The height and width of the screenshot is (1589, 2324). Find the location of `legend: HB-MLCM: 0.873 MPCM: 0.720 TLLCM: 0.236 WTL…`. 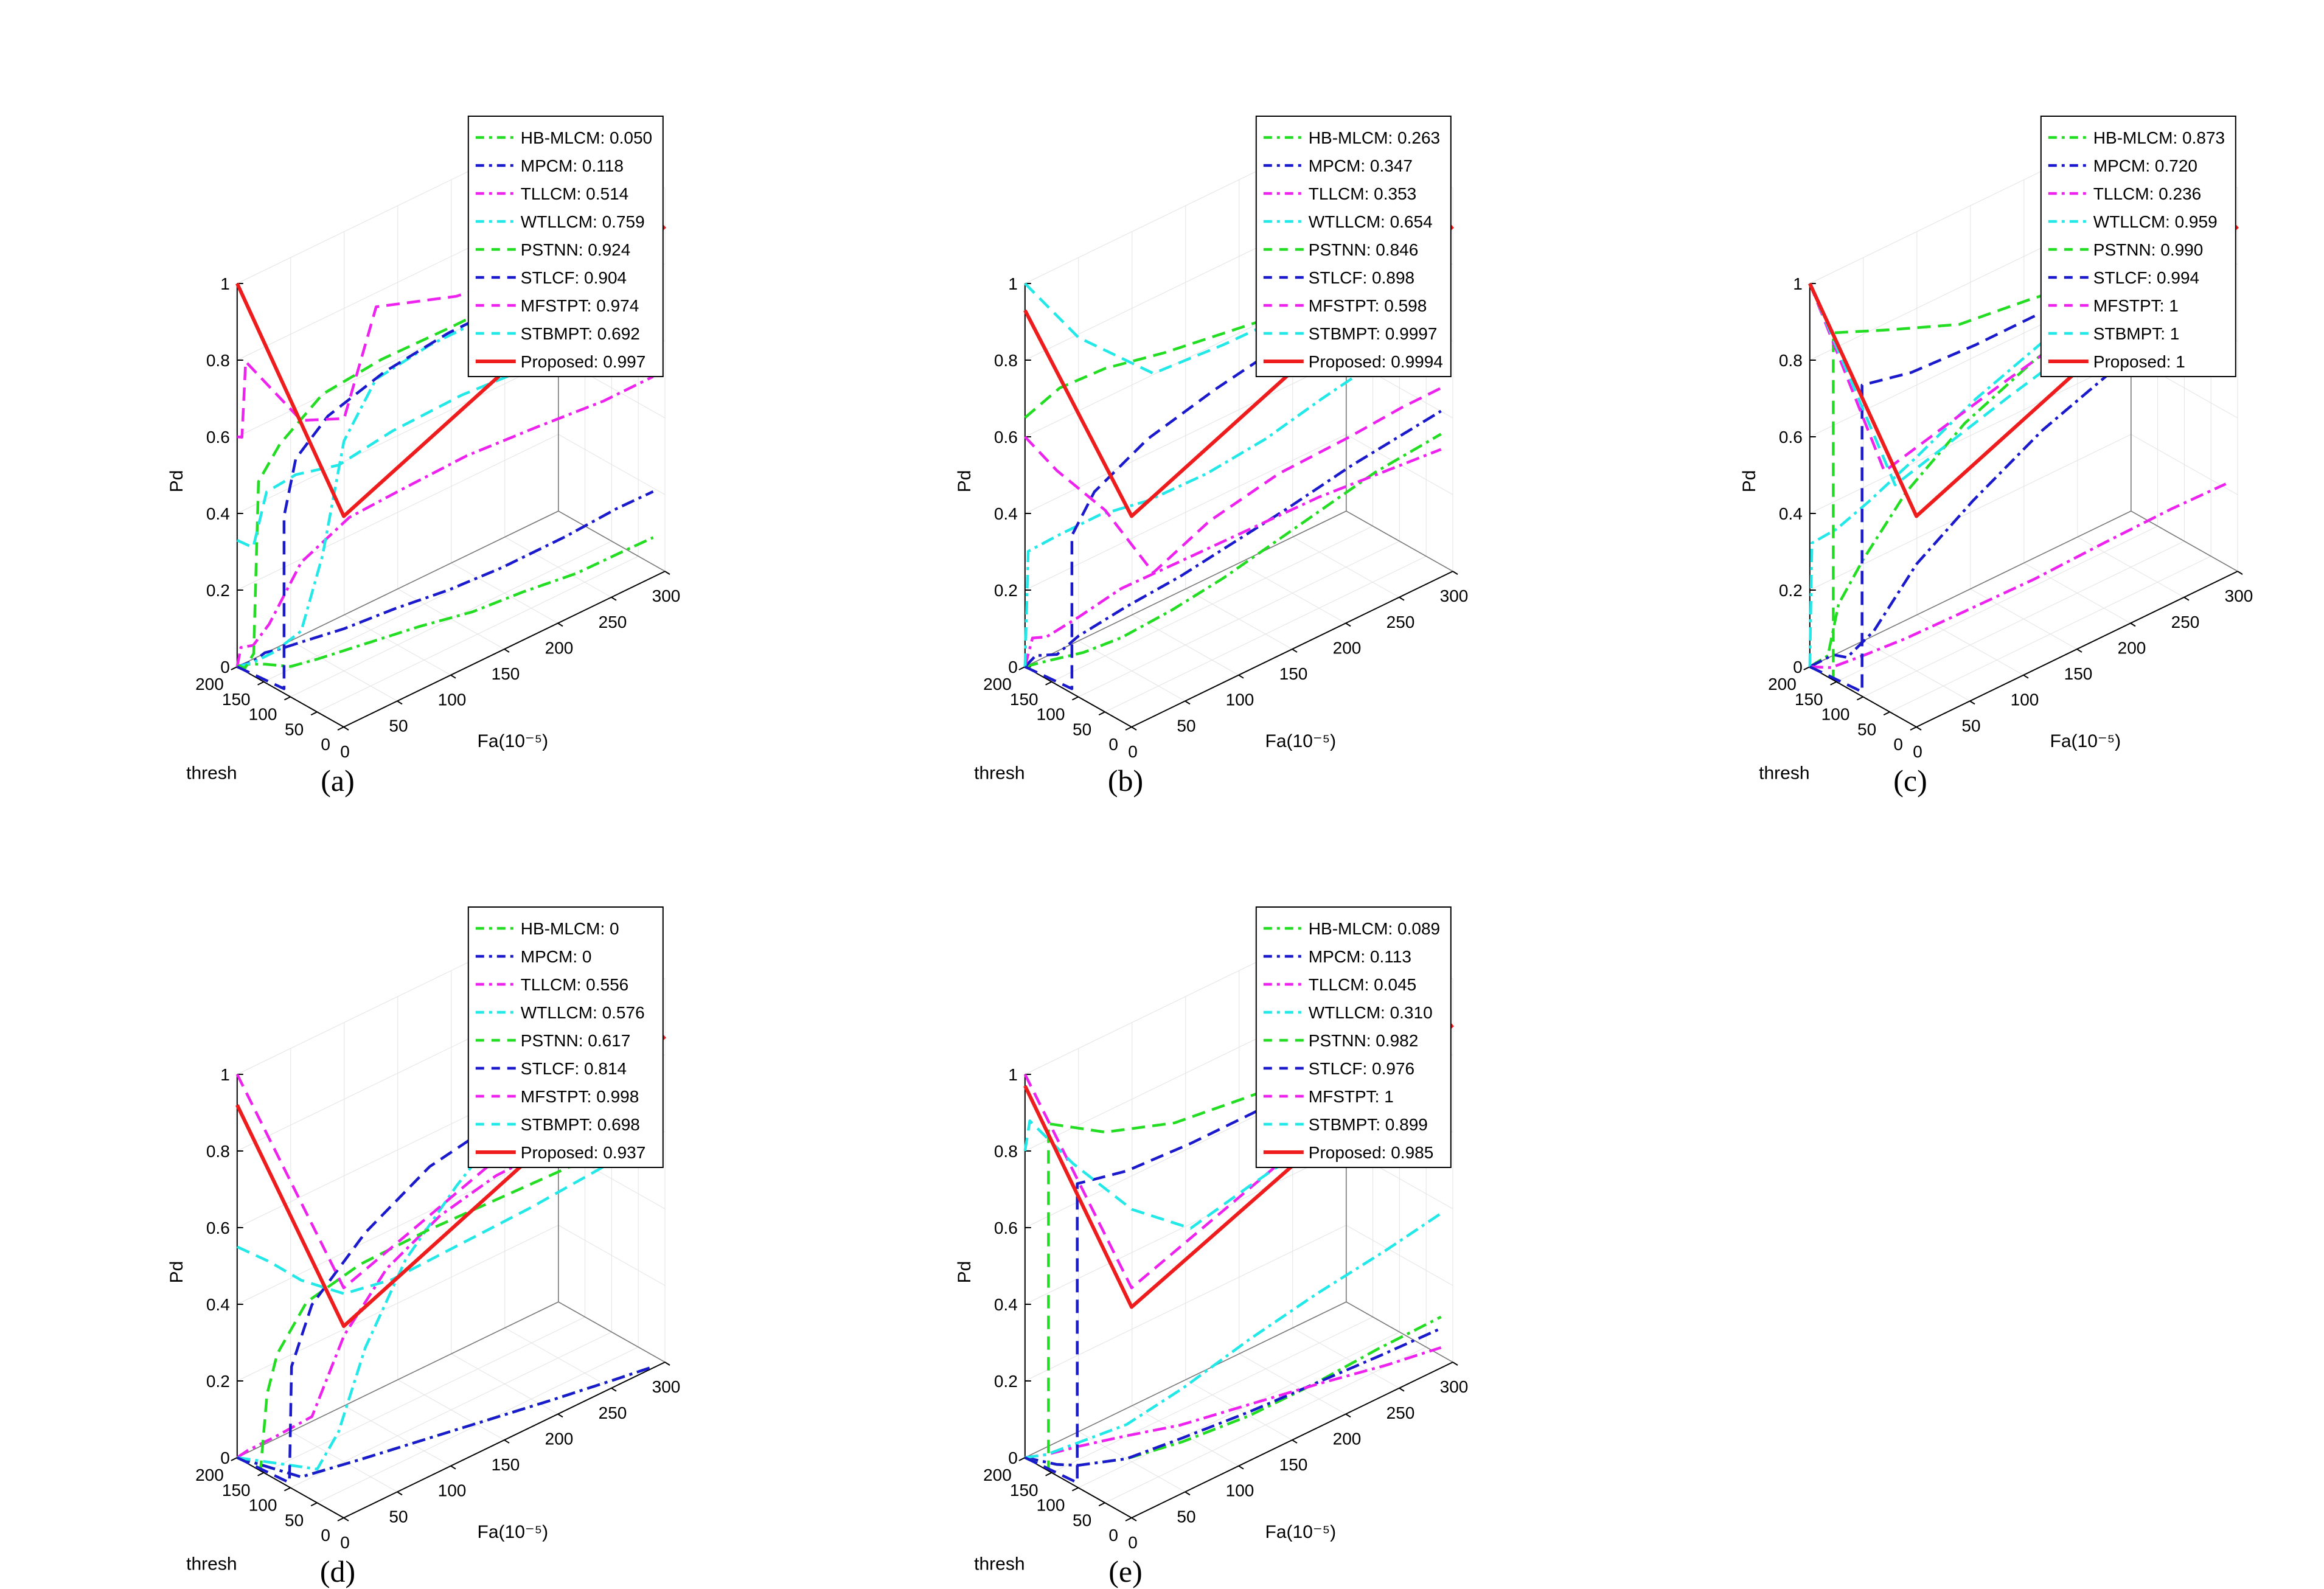

legend: HB-MLCM: 0.873 MPCM: 0.720 TLLCM: 0.236 WTL… is located at coordinates (2138, 246).